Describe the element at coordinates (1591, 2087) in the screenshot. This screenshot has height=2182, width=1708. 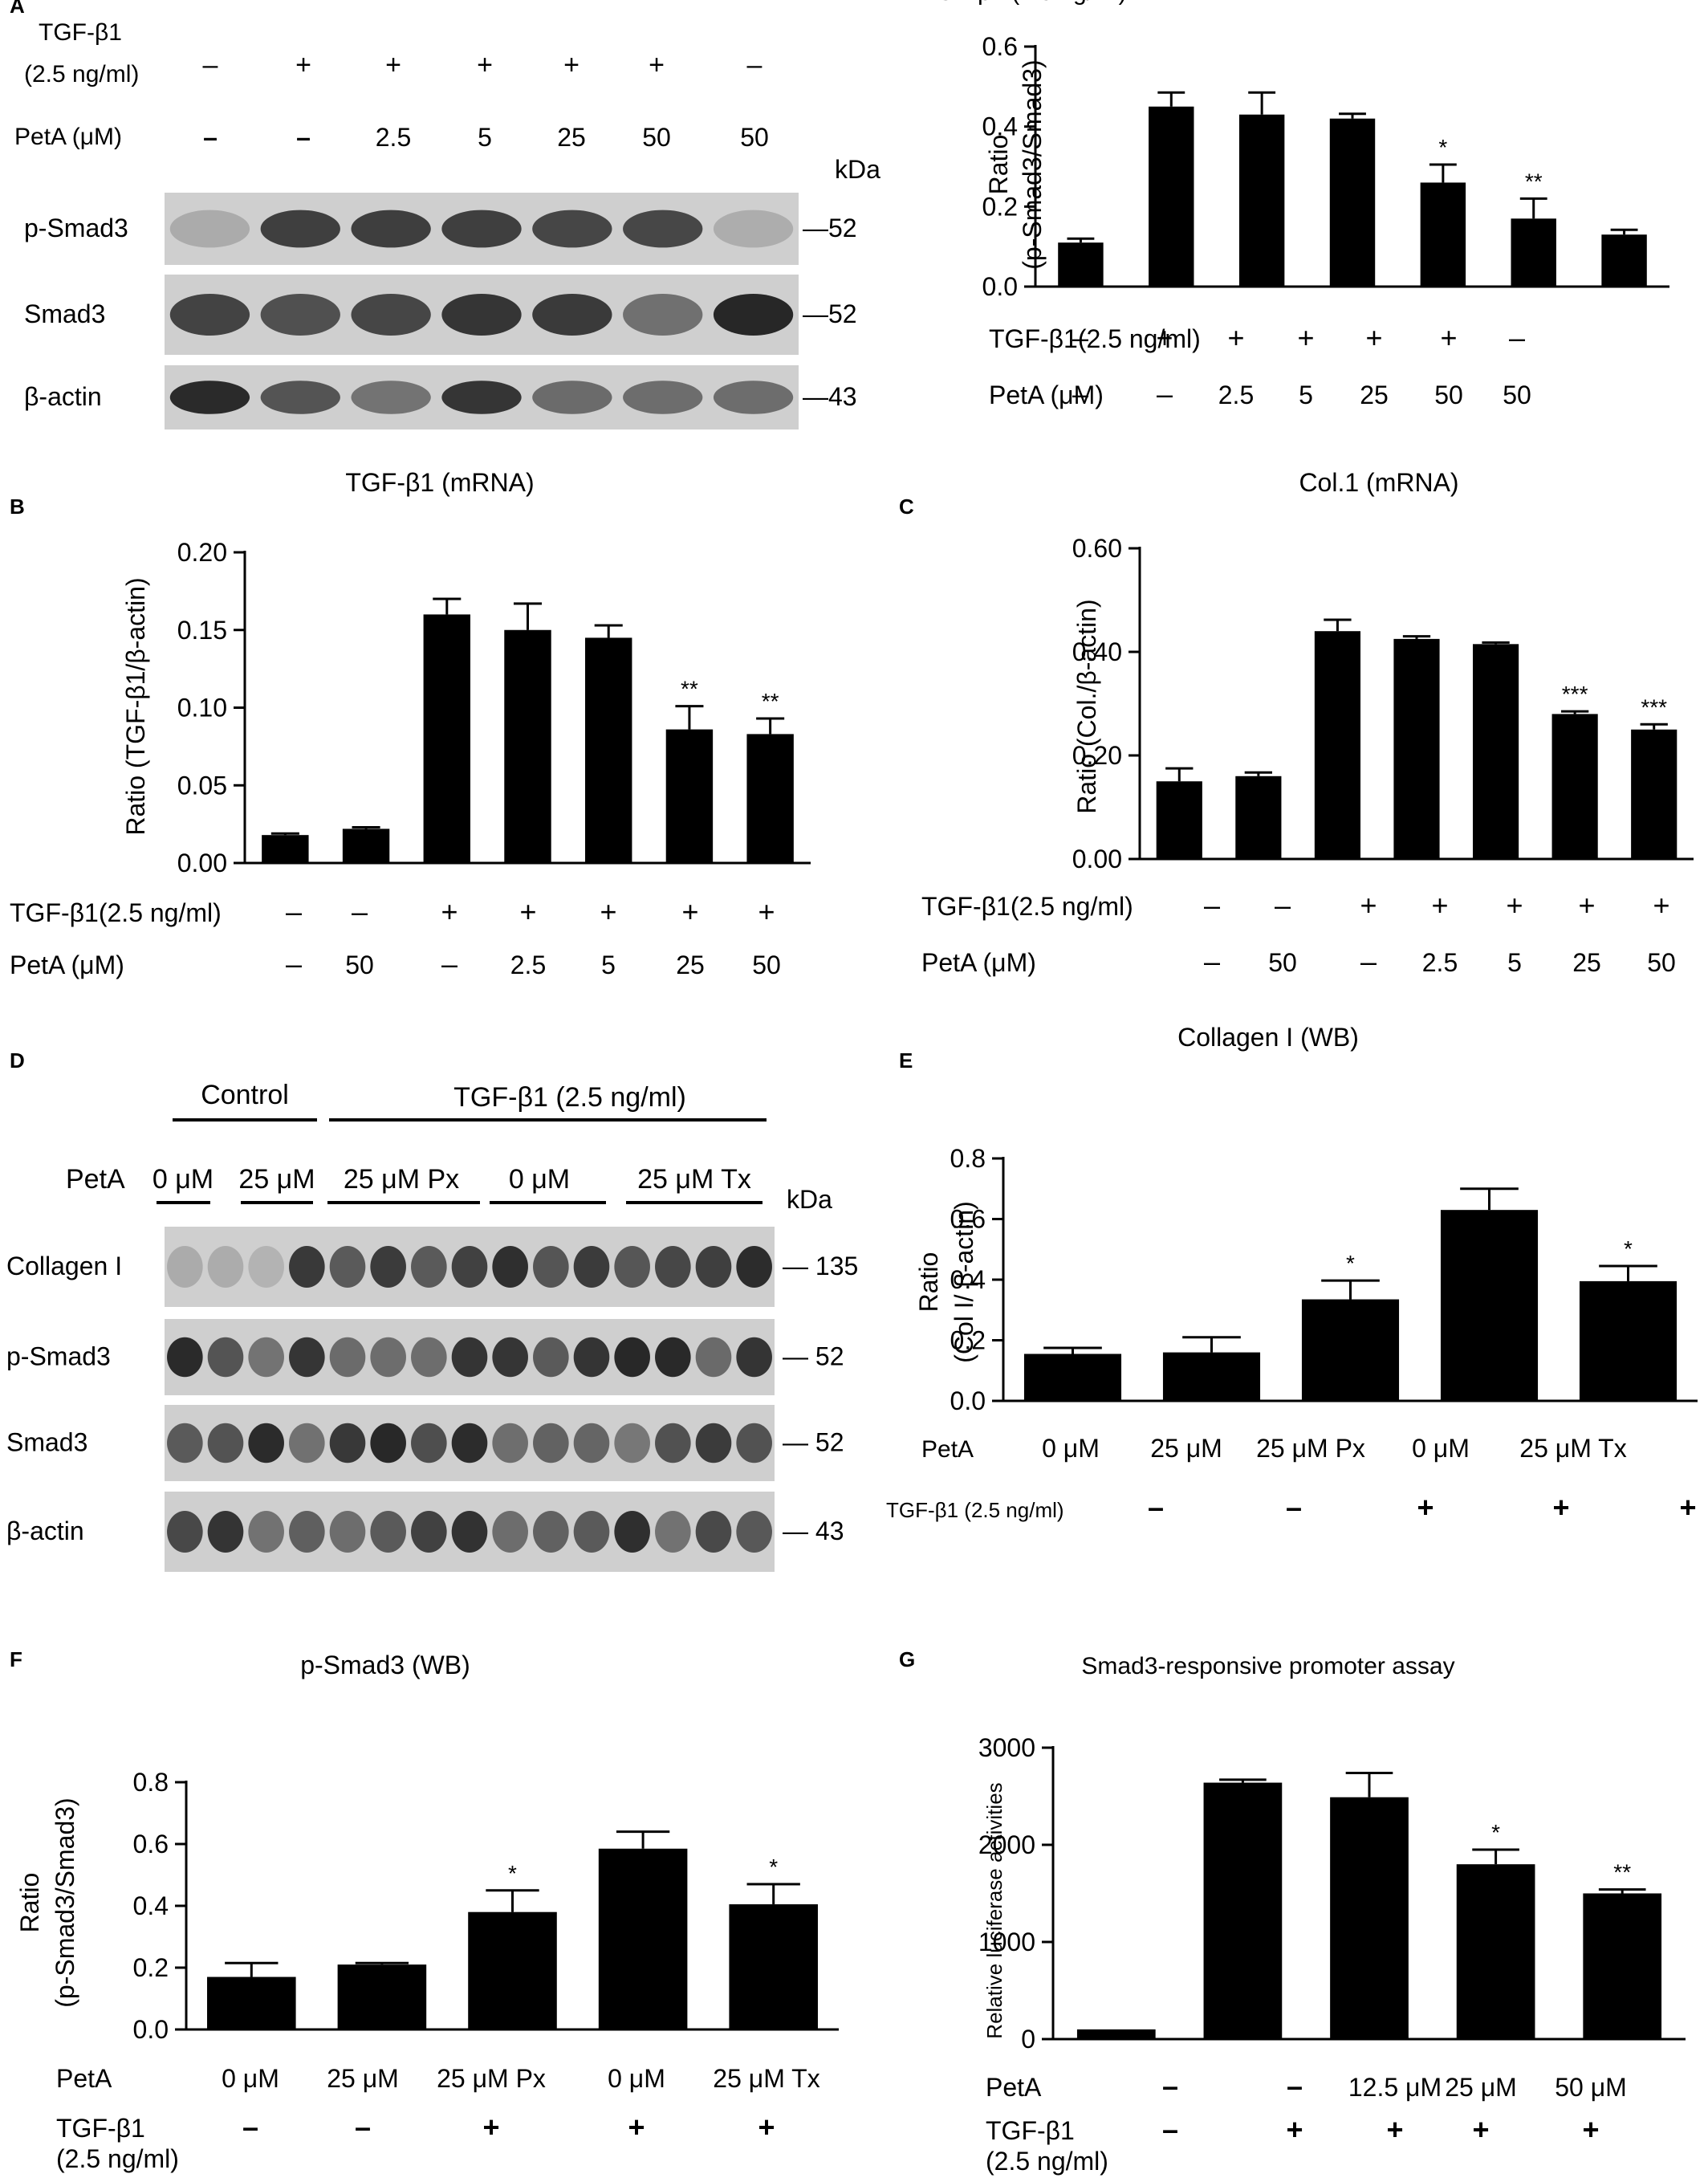
I see `condition-value: 50 μM` at that location.